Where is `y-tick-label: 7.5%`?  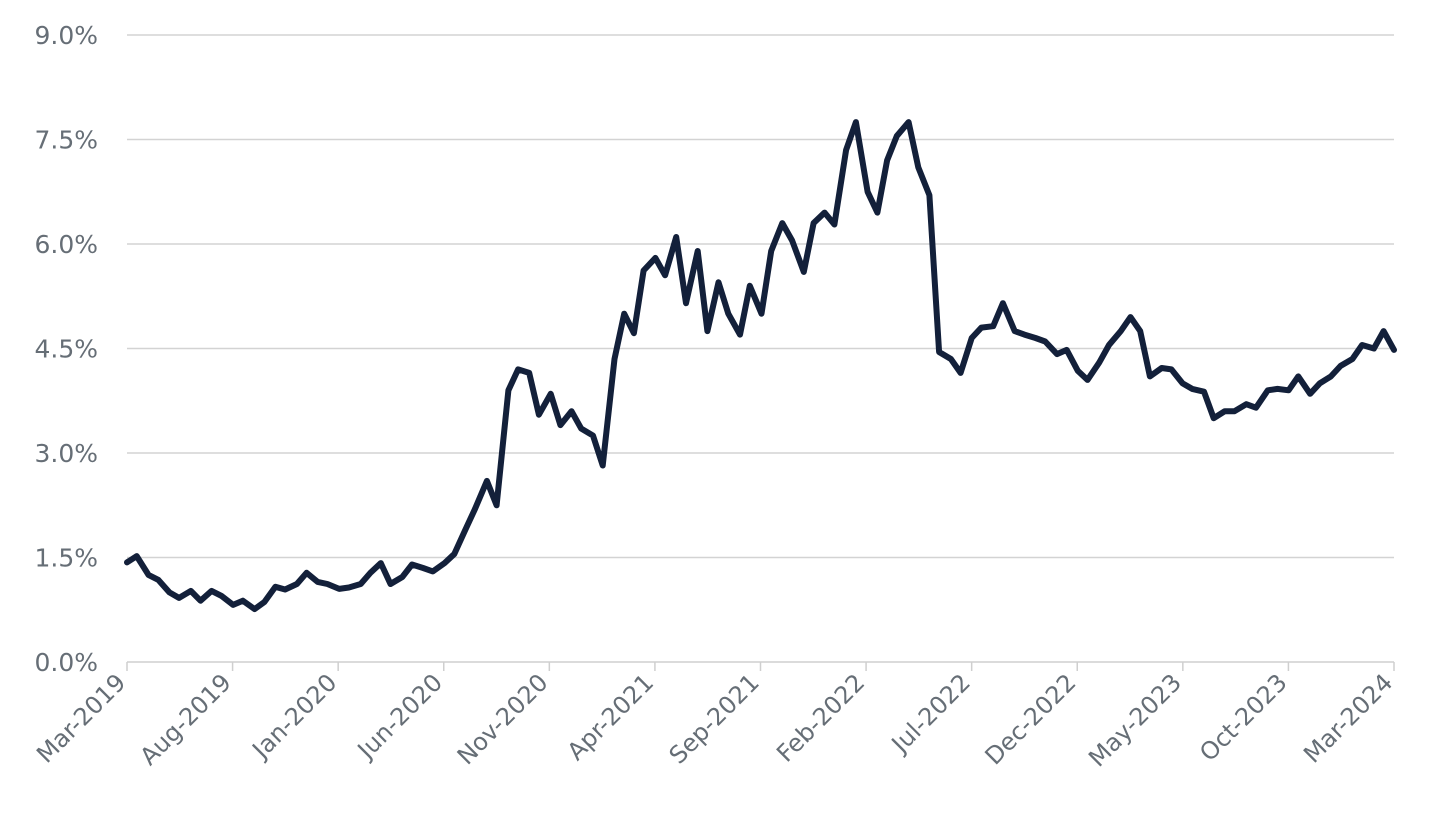
y-tick-label: 7.5% is located at coordinates (66, 140).